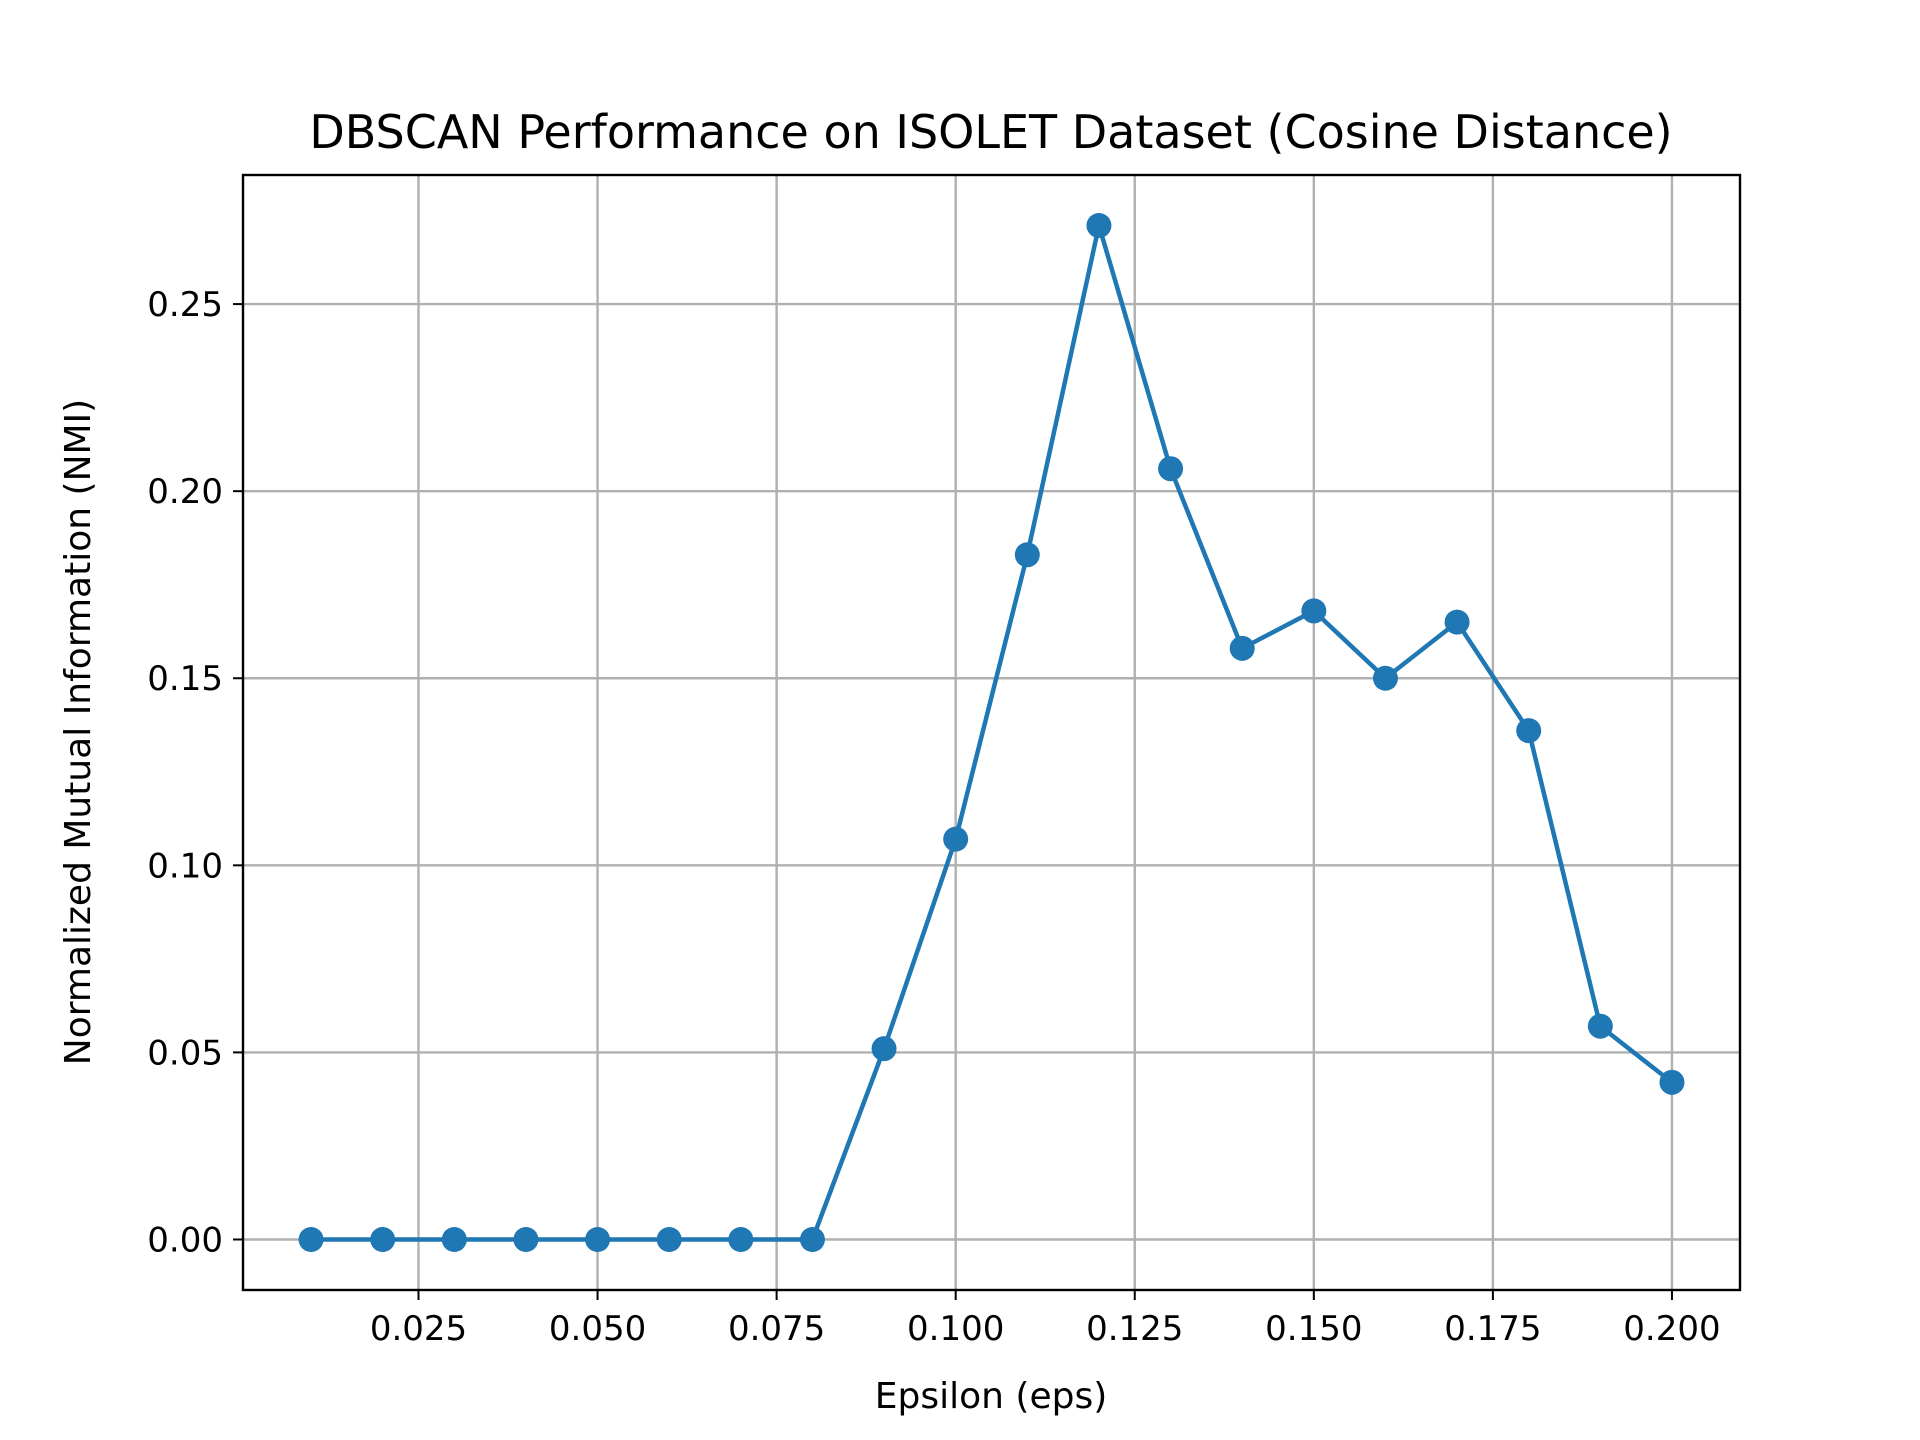 This screenshot has width=1920, height=1440. Describe the element at coordinates (418, 1329) in the screenshot. I see `x-tick-label: 0.025` at that location.